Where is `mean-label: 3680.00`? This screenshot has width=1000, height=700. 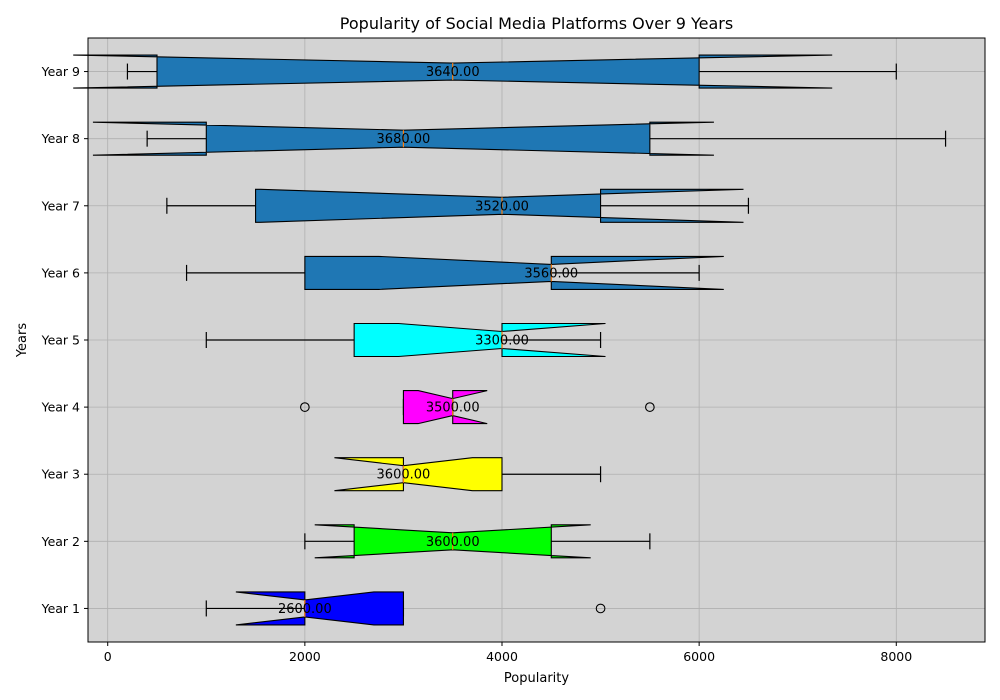
mean-label: 3680.00 is located at coordinates (404, 139).